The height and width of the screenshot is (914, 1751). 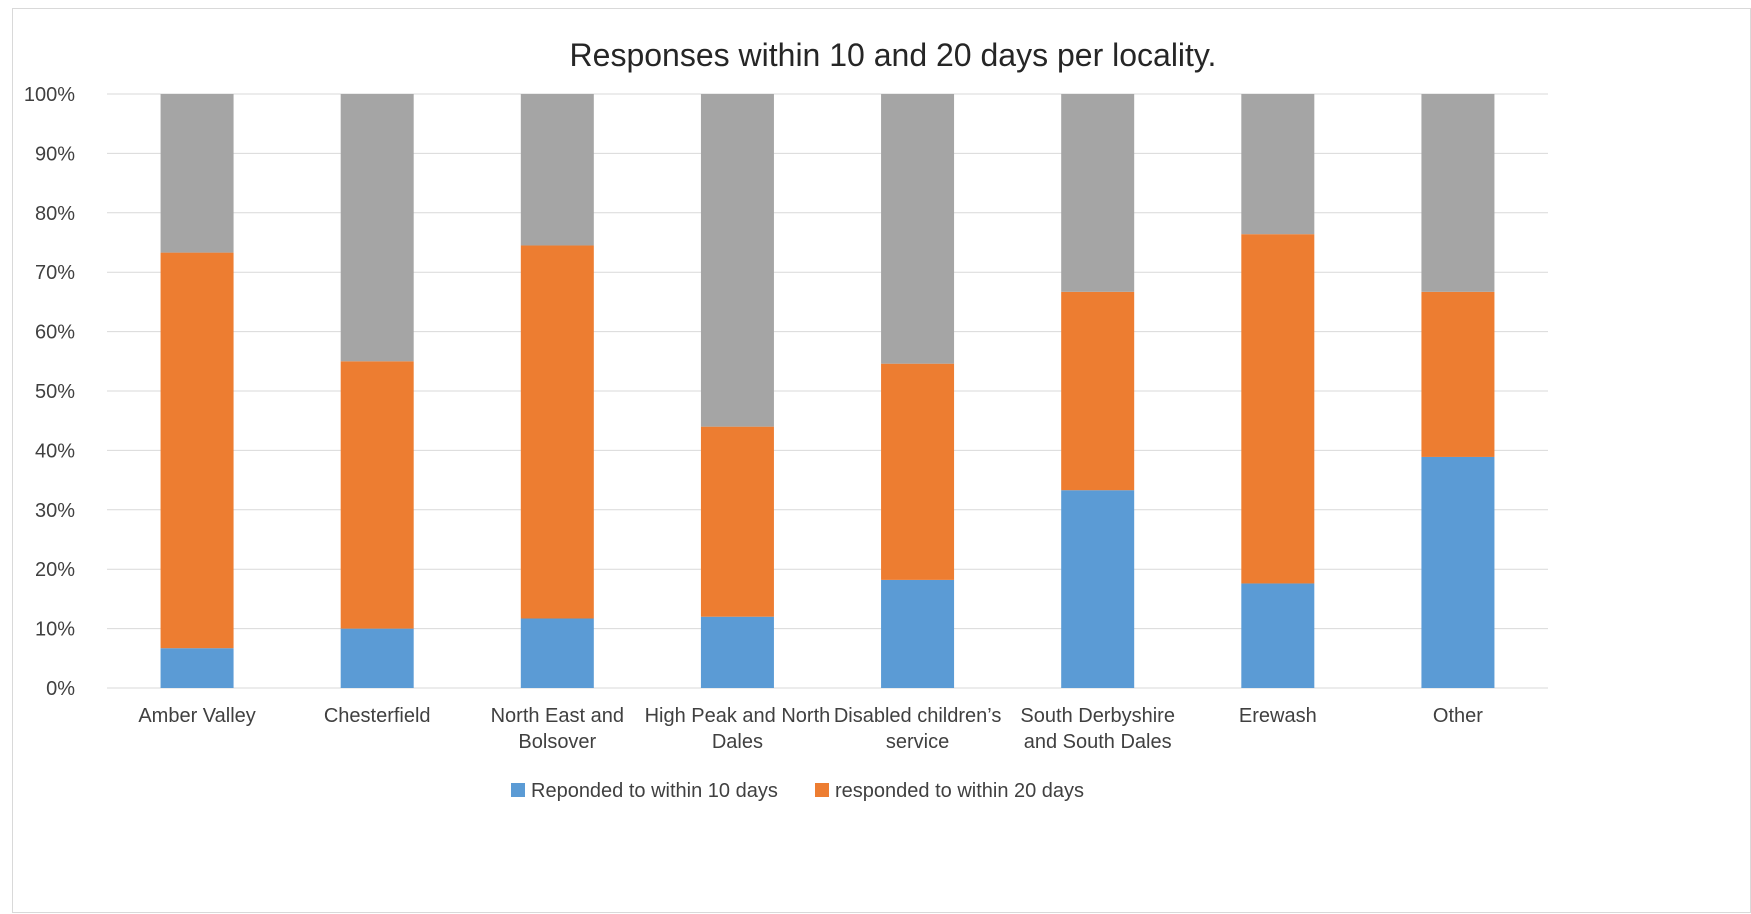 What do you see at coordinates (55, 154) in the screenshot?
I see `y-tick-label: 90%` at bounding box center [55, 154].